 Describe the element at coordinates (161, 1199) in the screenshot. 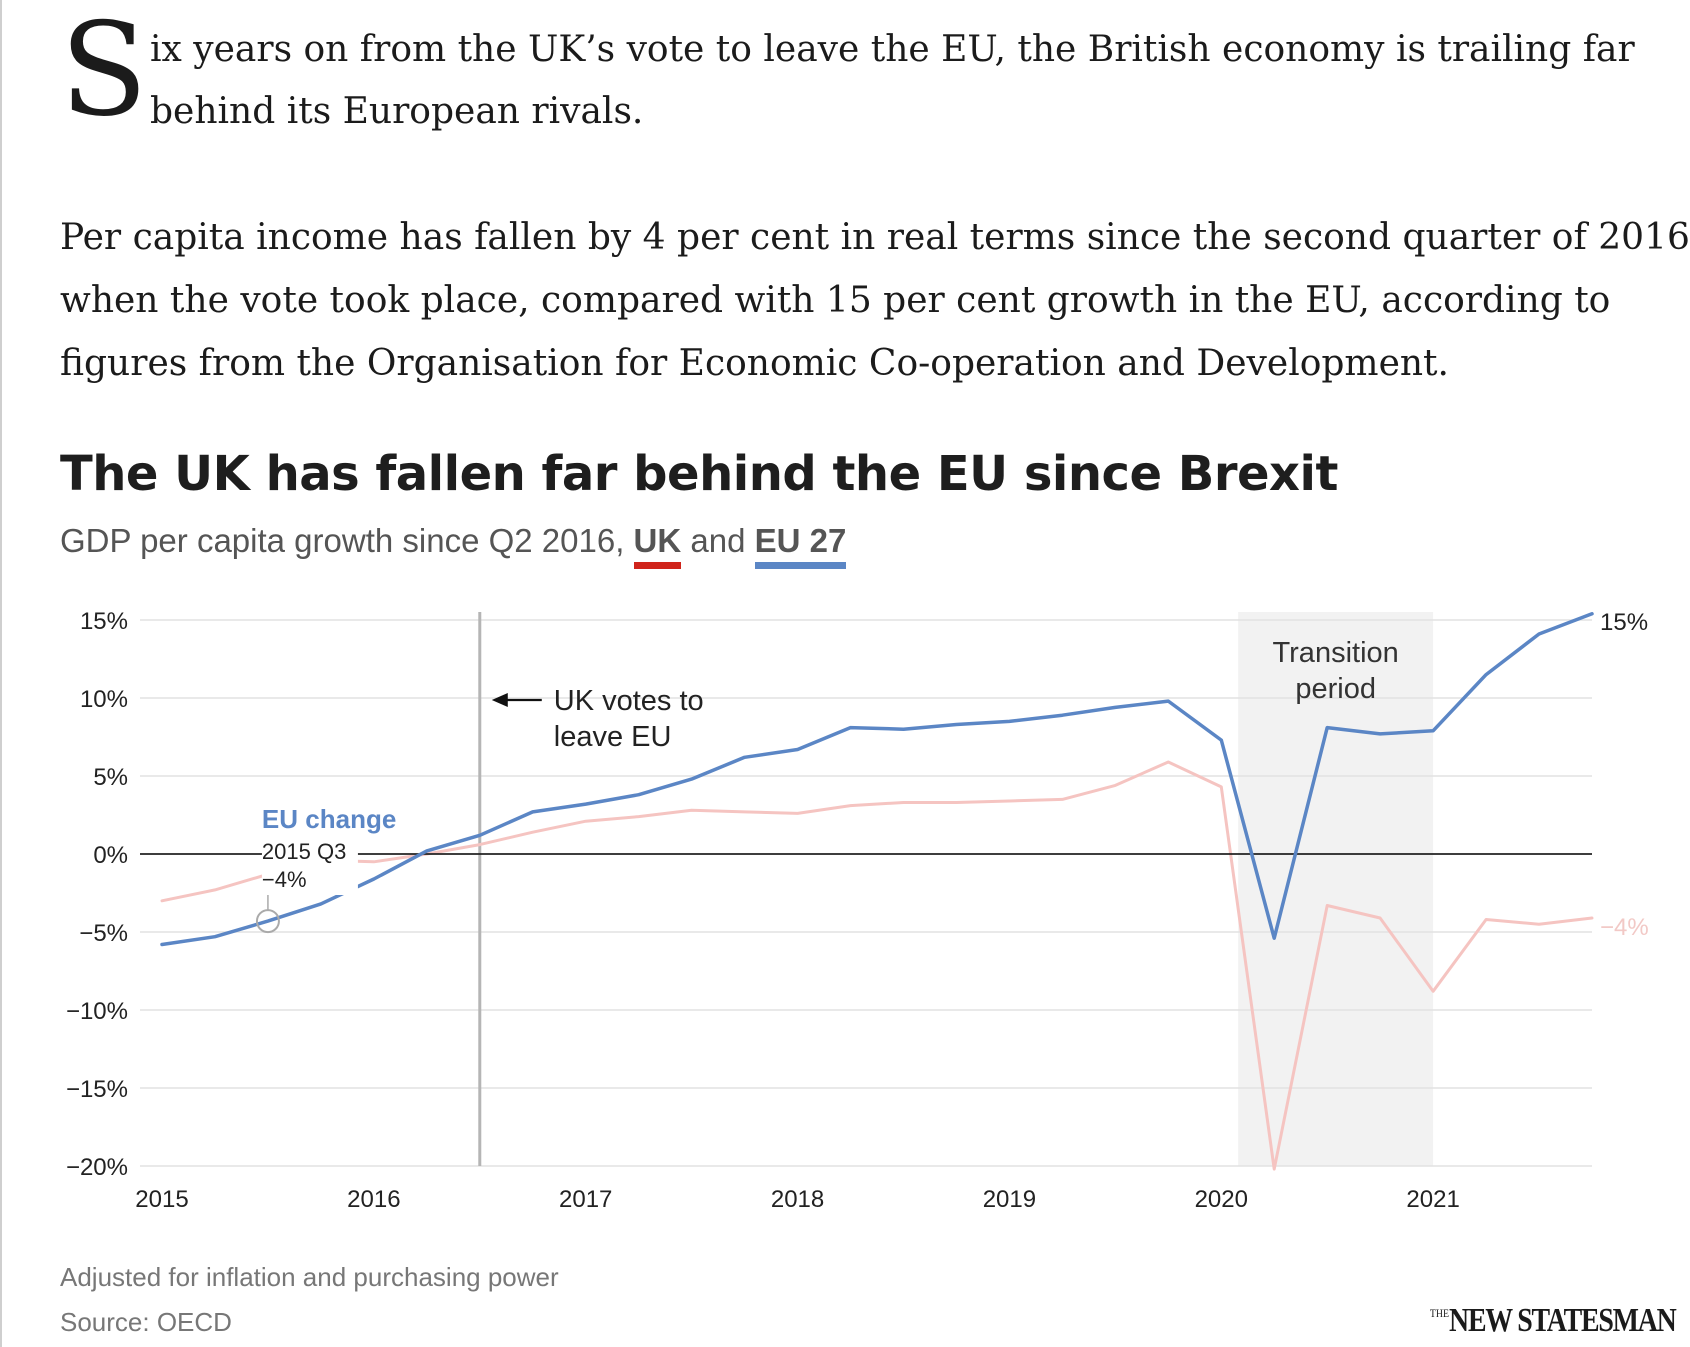

I see `x-tick-label: 2015` at that location.